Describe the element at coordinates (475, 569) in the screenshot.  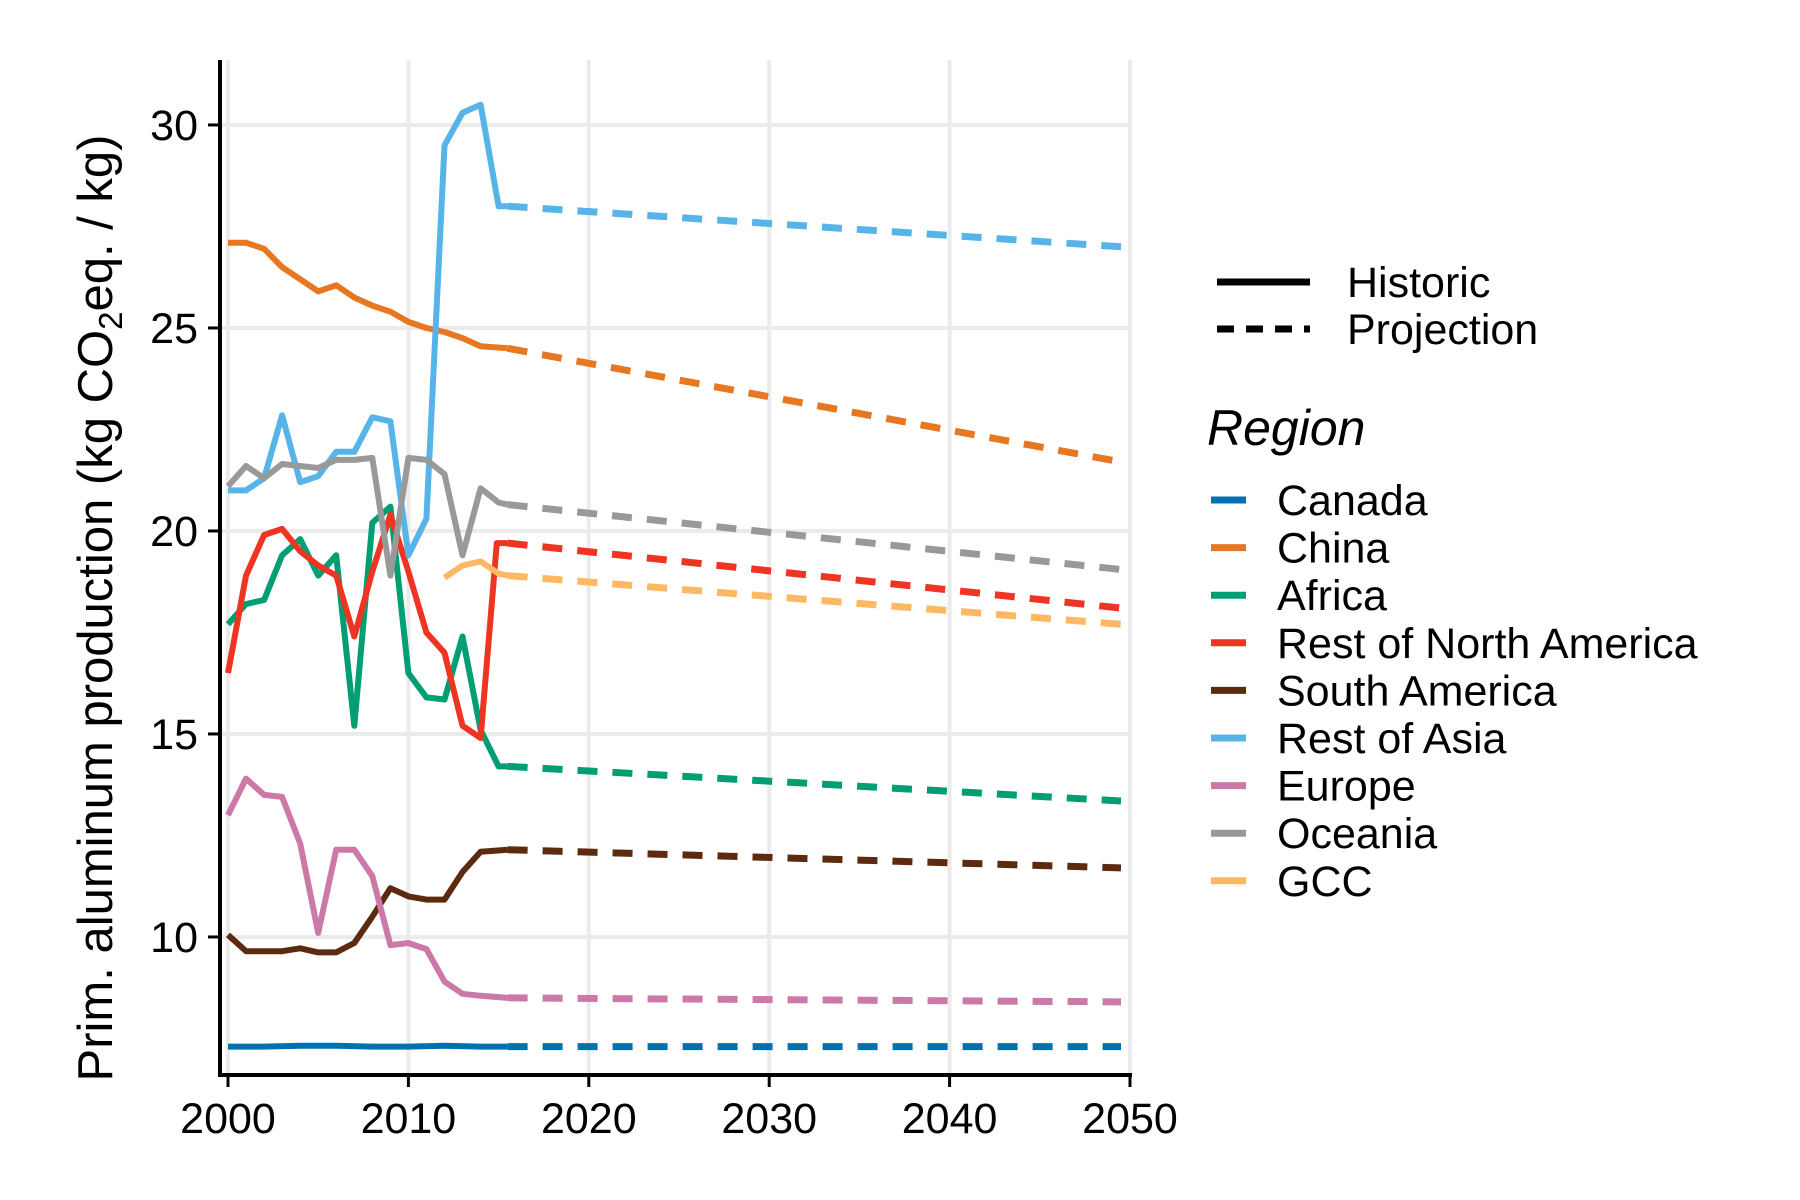
I see `series-gcc-historic` at that location.